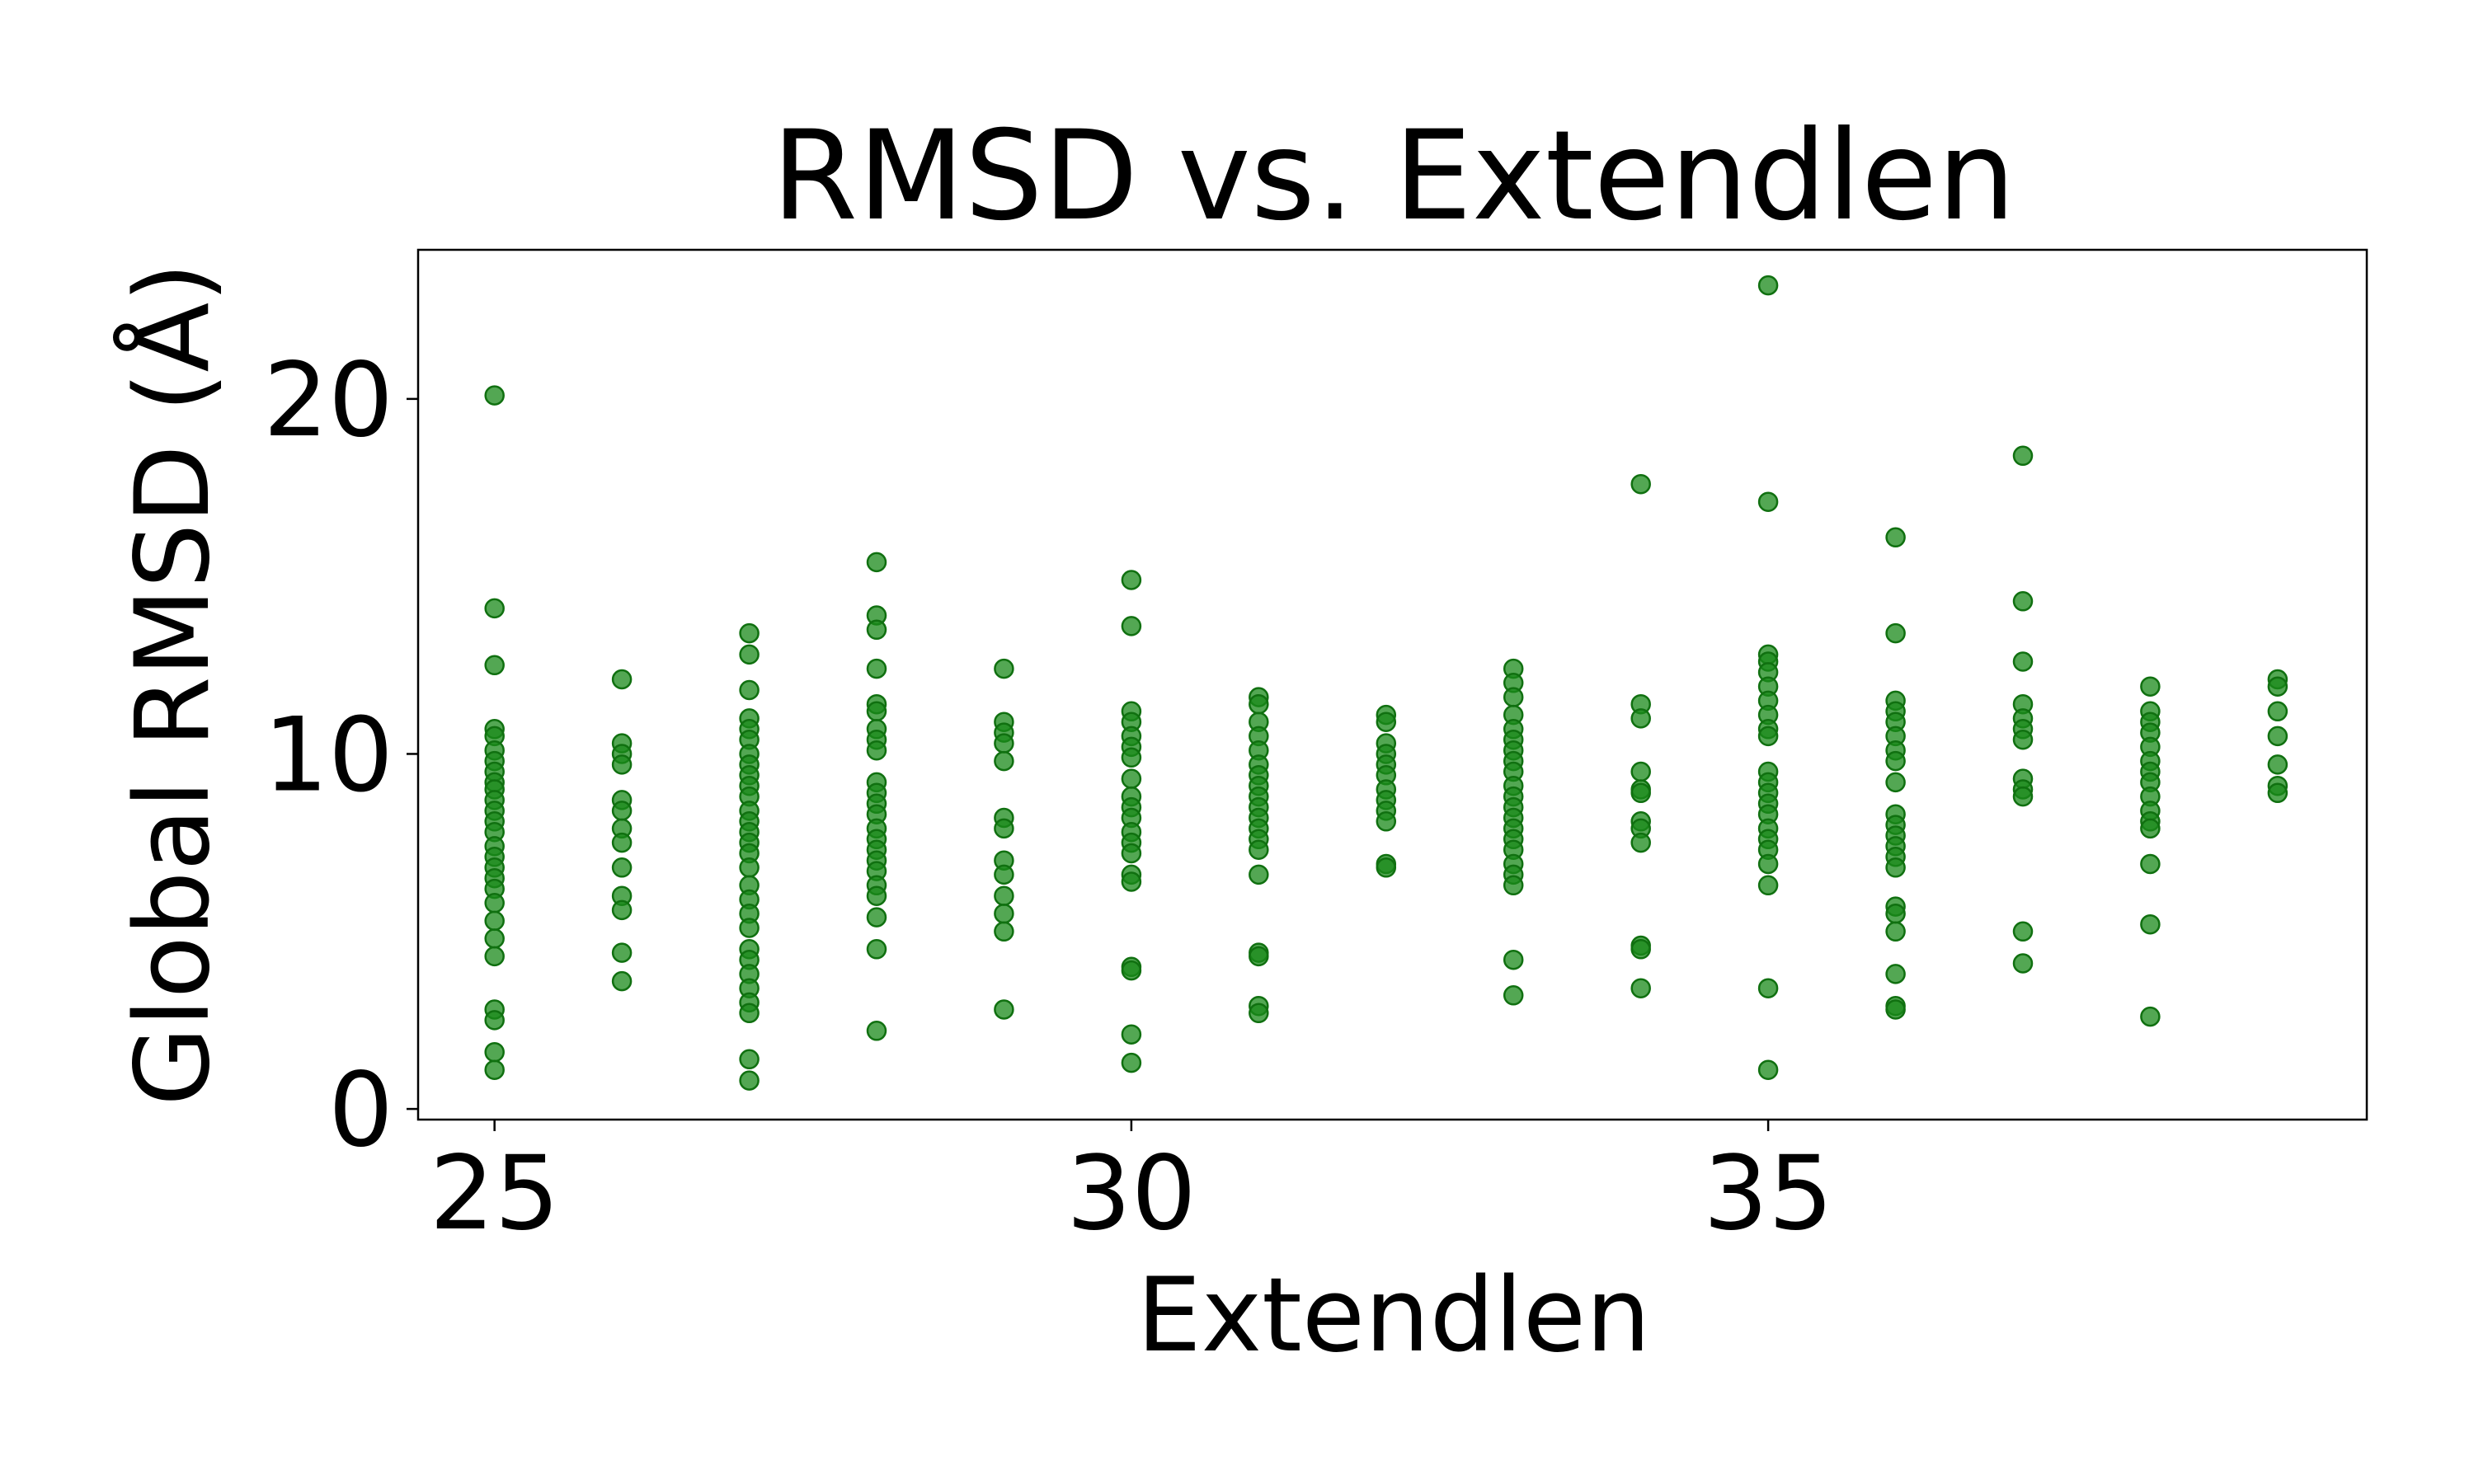 The image size is (2474, 1484). Describe the element at coordinates (1131, 1186) in the screenshot. I see `x-axis-ticks: 25 30 35` at that location.